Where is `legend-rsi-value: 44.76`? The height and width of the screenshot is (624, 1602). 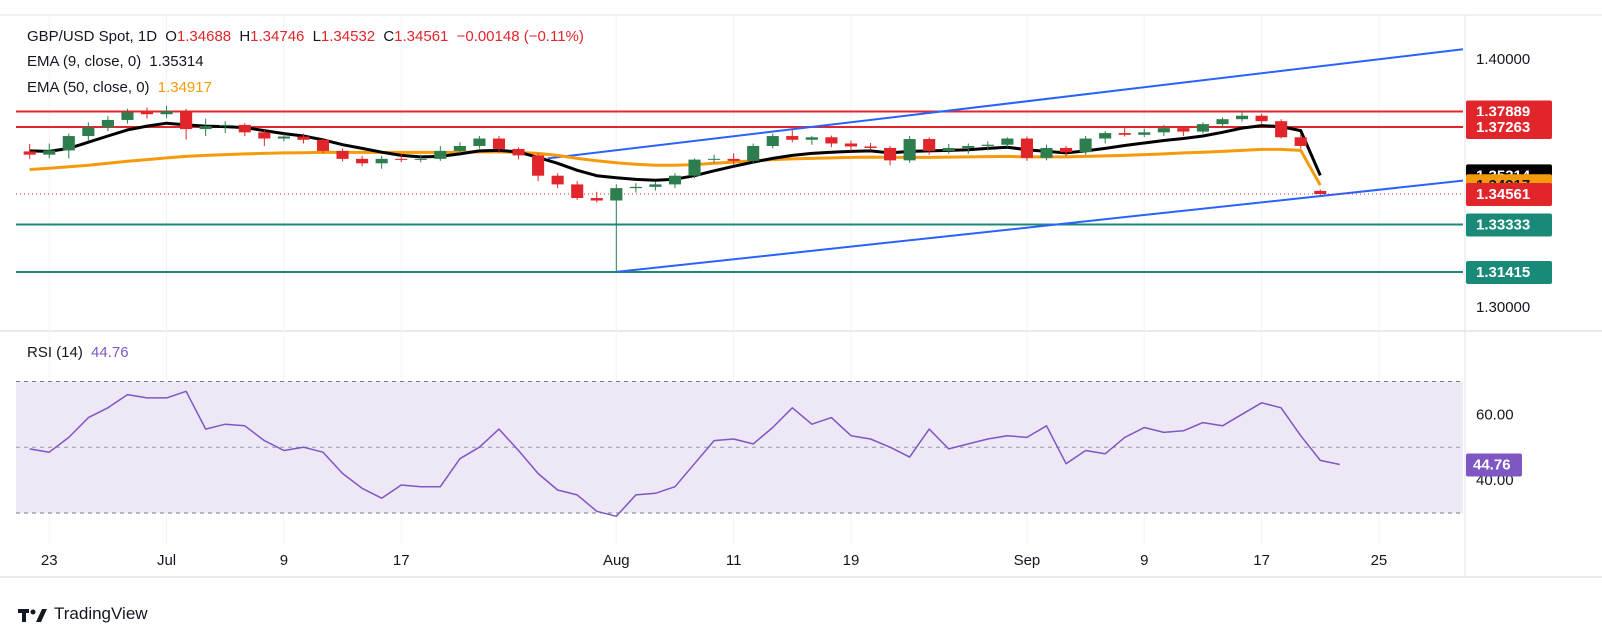
legend-rsi-value: 44.76 is located at coordinates (110, 352).